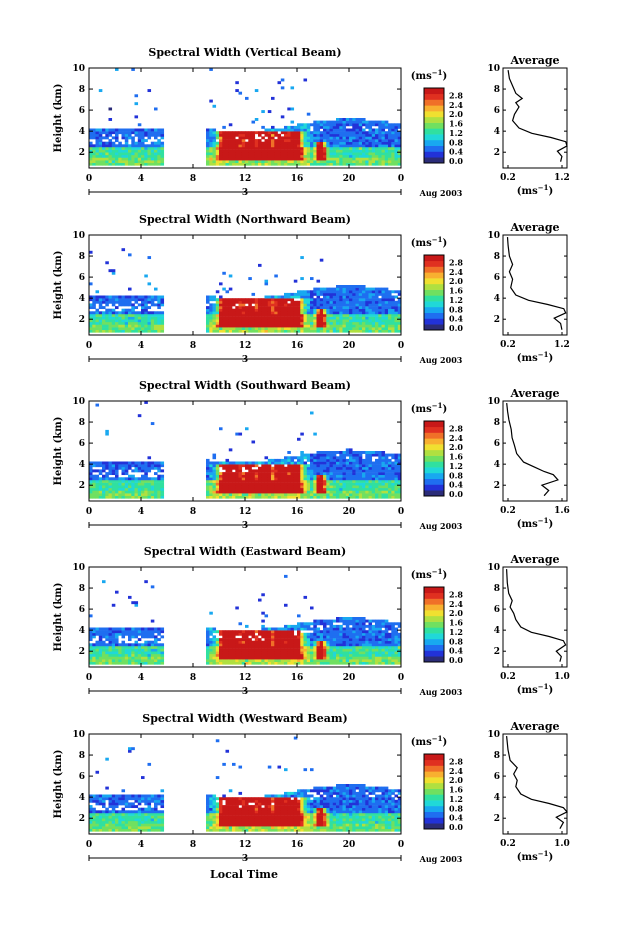 This screenshot has height=929, width=623. What do you see at coordinates (456, 262) in the screenshot?
I see `colorbar-tick-label: 2.8` at bounding box center [456, 262].